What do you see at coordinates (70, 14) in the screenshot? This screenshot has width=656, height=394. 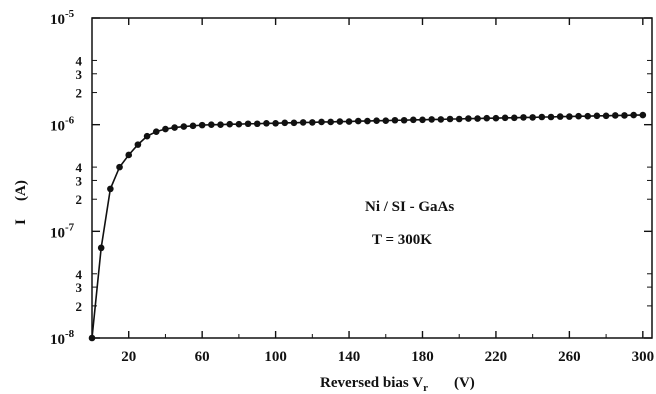 I see `y-tick-label-exponent: -5` at bounding box center [70, 14].